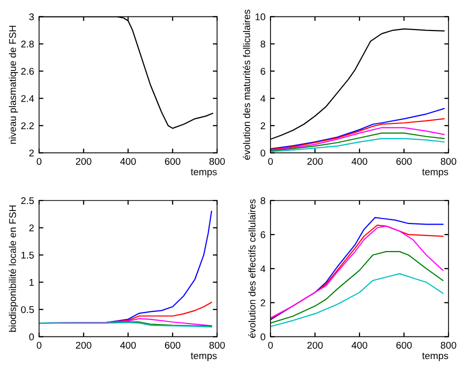  Describe the element at coordinates (261, 16) in the screenshot. I see `y-tick-label: 10` at that location.